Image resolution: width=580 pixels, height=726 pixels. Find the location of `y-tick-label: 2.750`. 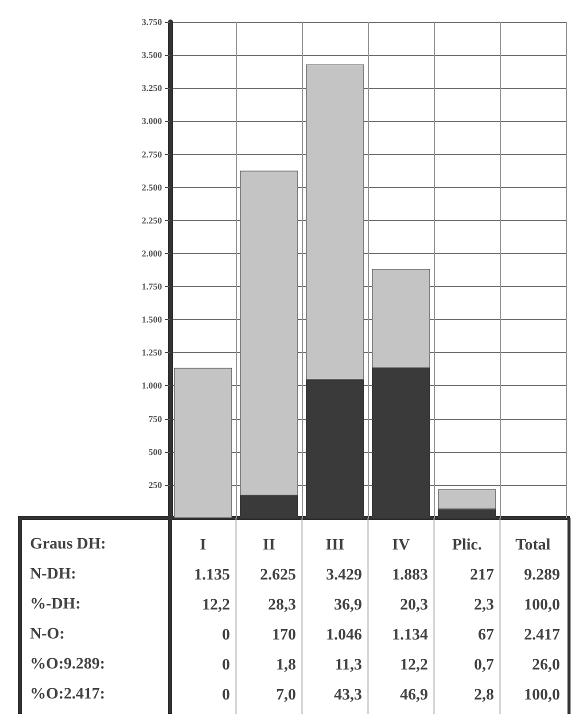

y-tick-label: 2.750 is located at coordinates (152, 154).